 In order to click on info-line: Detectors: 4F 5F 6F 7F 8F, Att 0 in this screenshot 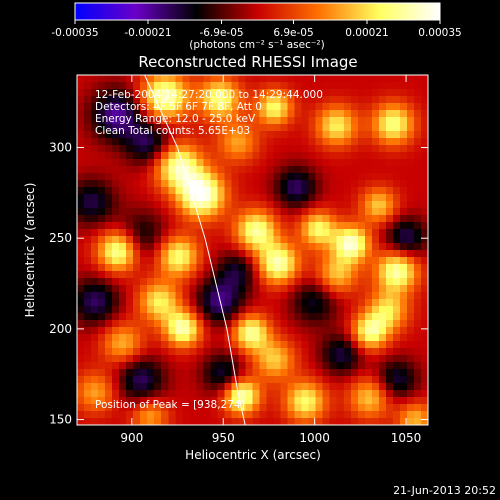, I will do `click(178, 107)`.